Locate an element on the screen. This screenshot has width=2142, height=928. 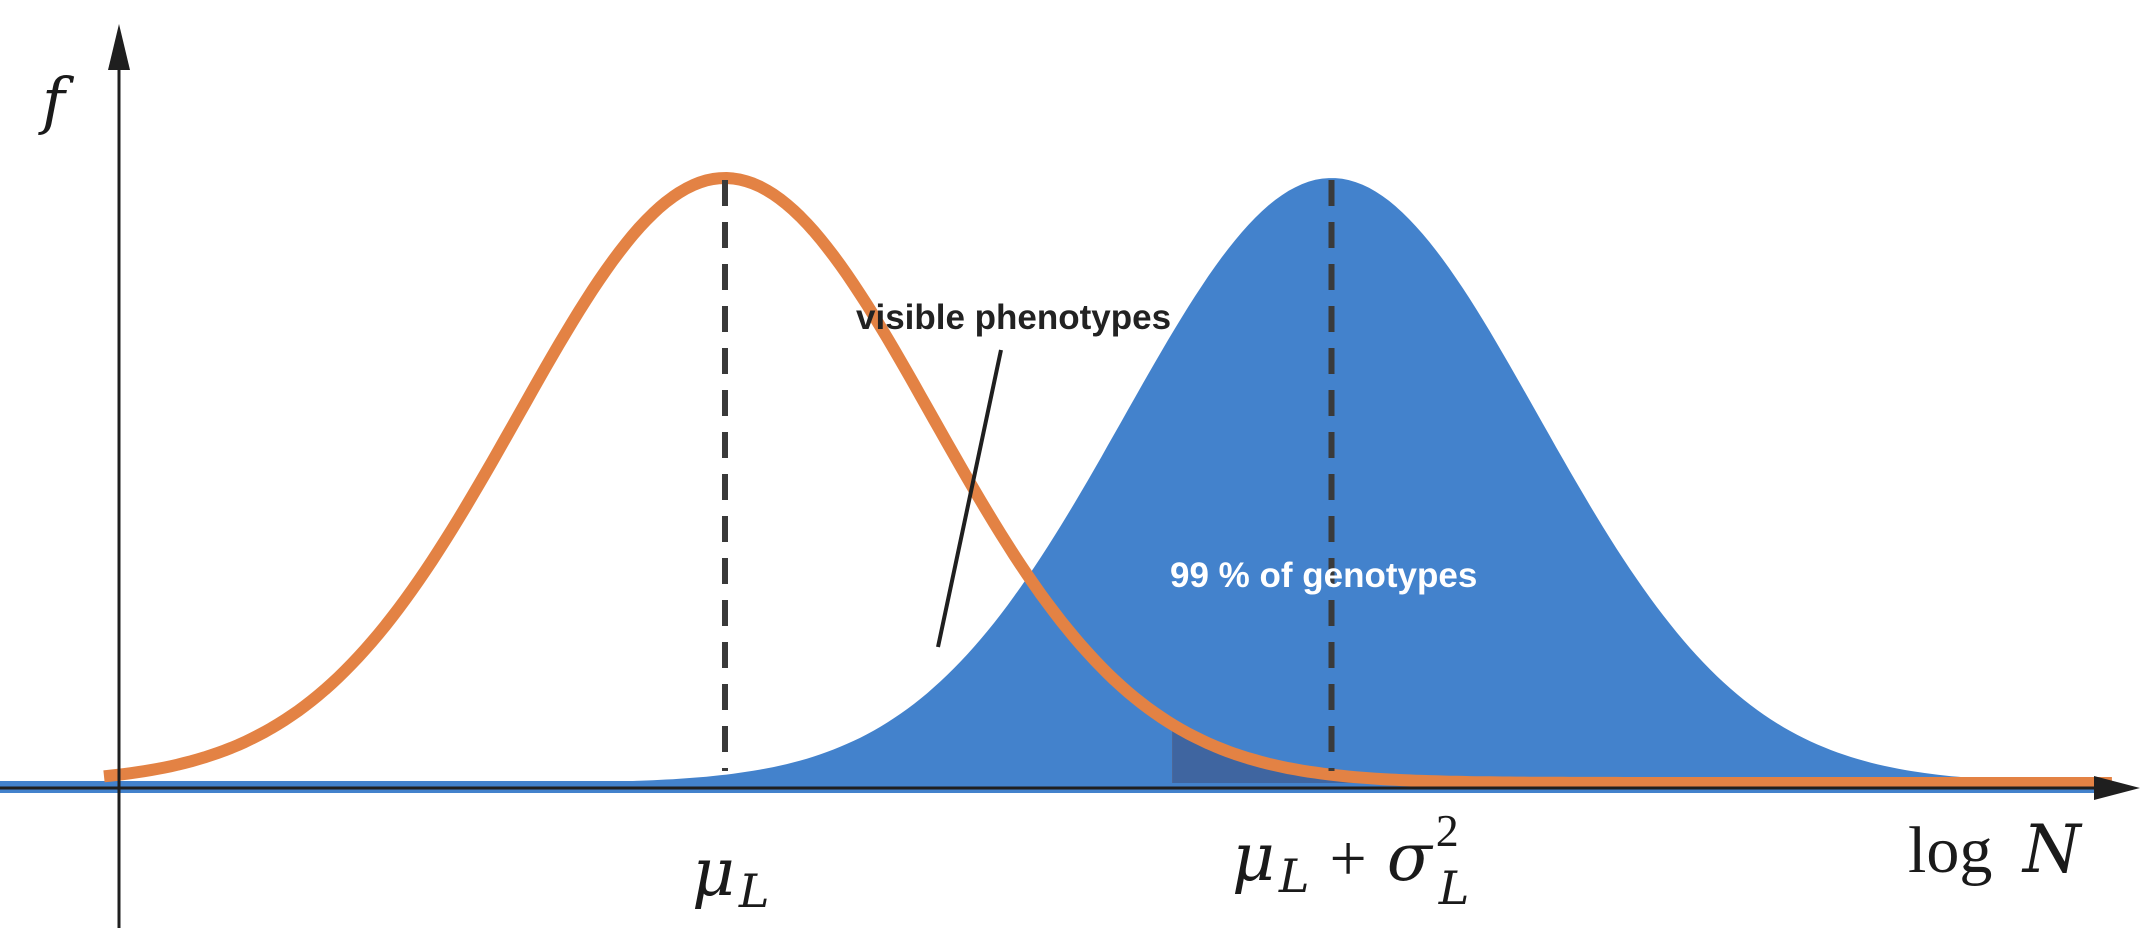
y-axis-label: f is located at coordinates (56, 100).